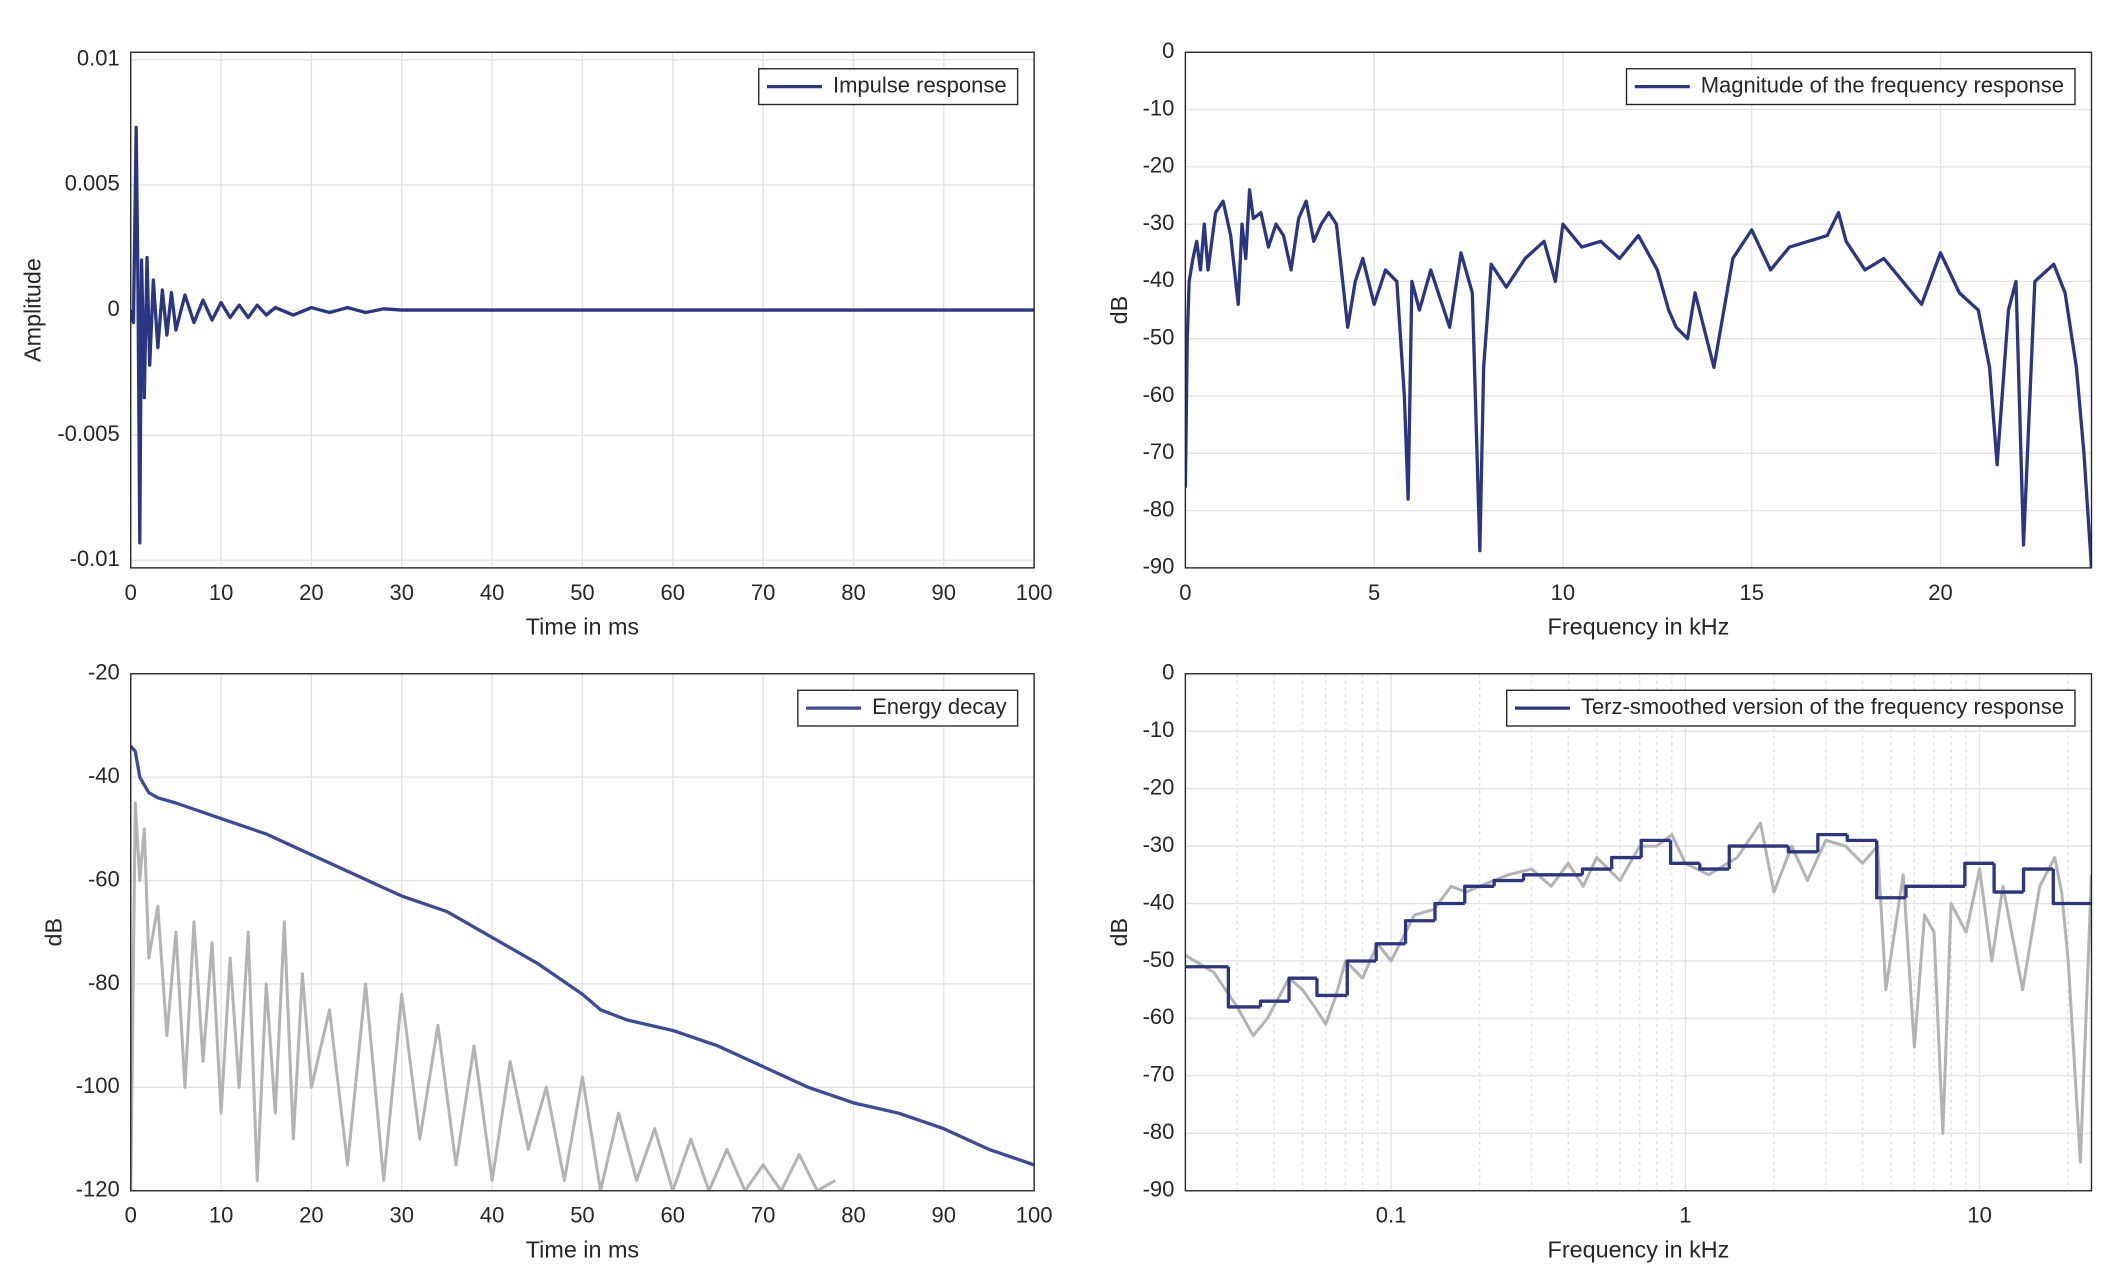  Describe the element at coordinates (1374, 592) in the screenshot. I see `x-tick-label: 5` at that location.